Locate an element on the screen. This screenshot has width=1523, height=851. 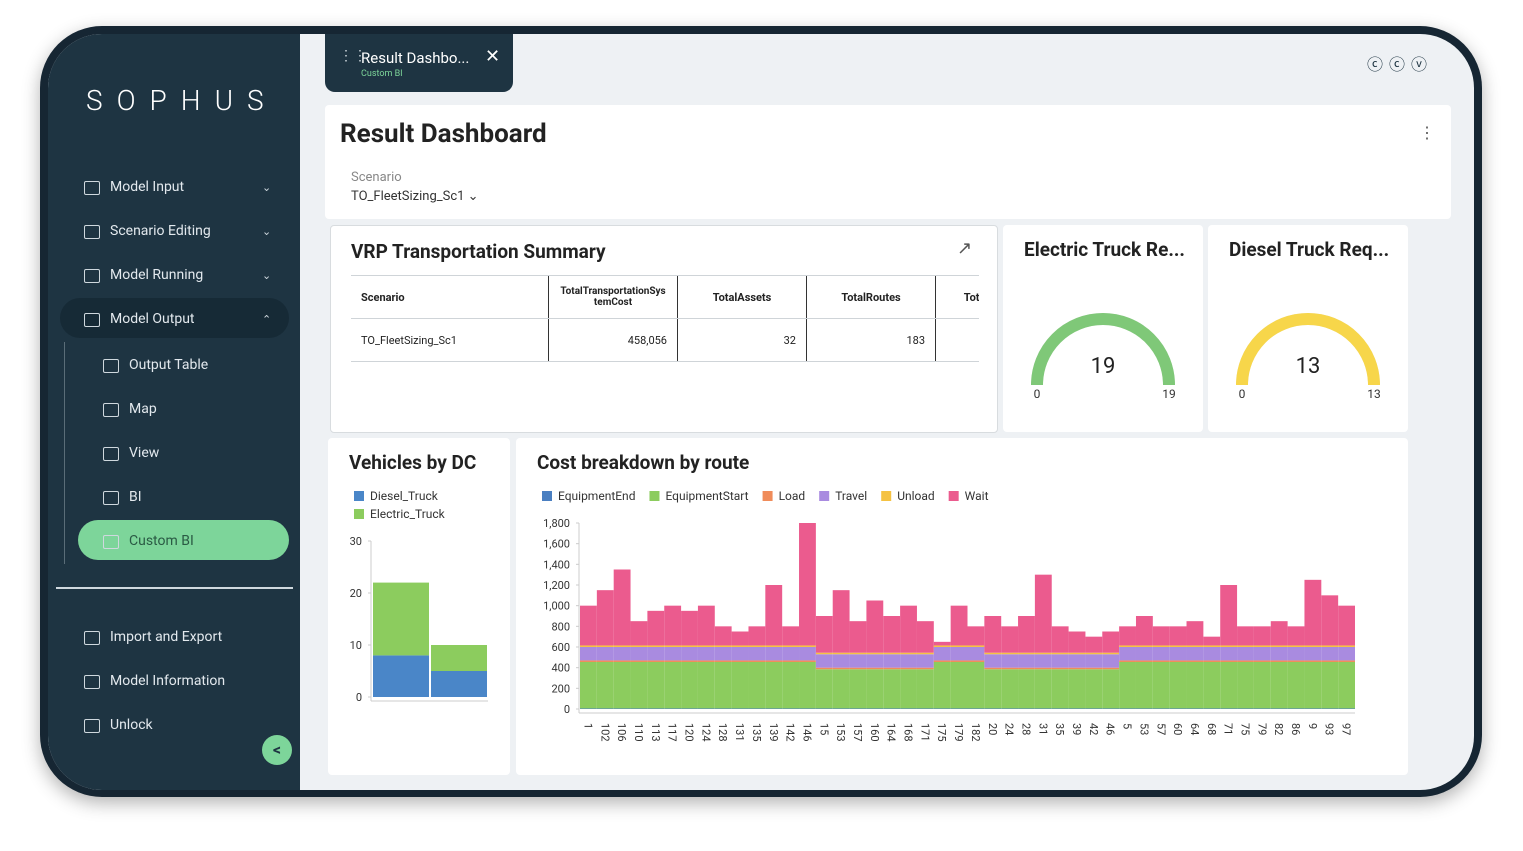
y-tick-label: 1,200 is located at coordinates (556, 585).